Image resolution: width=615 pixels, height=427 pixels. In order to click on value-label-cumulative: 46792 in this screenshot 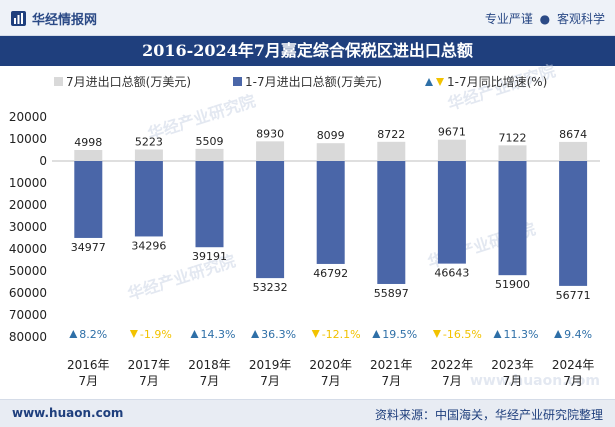, I will do `click(330, 273)`.